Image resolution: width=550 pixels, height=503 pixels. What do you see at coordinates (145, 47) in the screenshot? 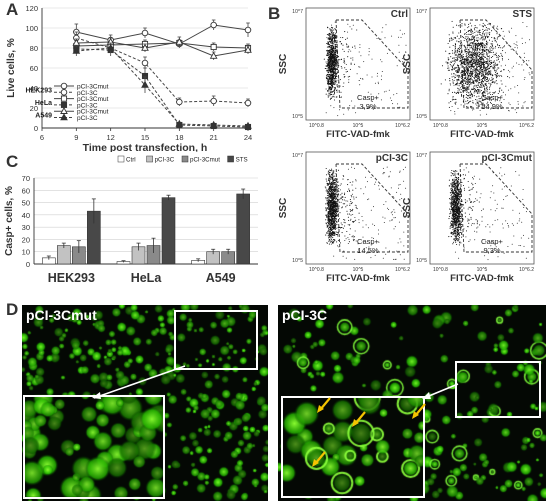
I see `data-point` at bounding box center [145, 47].